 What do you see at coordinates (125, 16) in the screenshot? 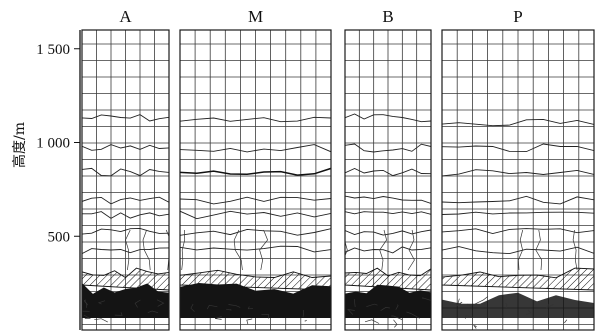
I see `panel-label-a: A` at bounding box center [125, 16].